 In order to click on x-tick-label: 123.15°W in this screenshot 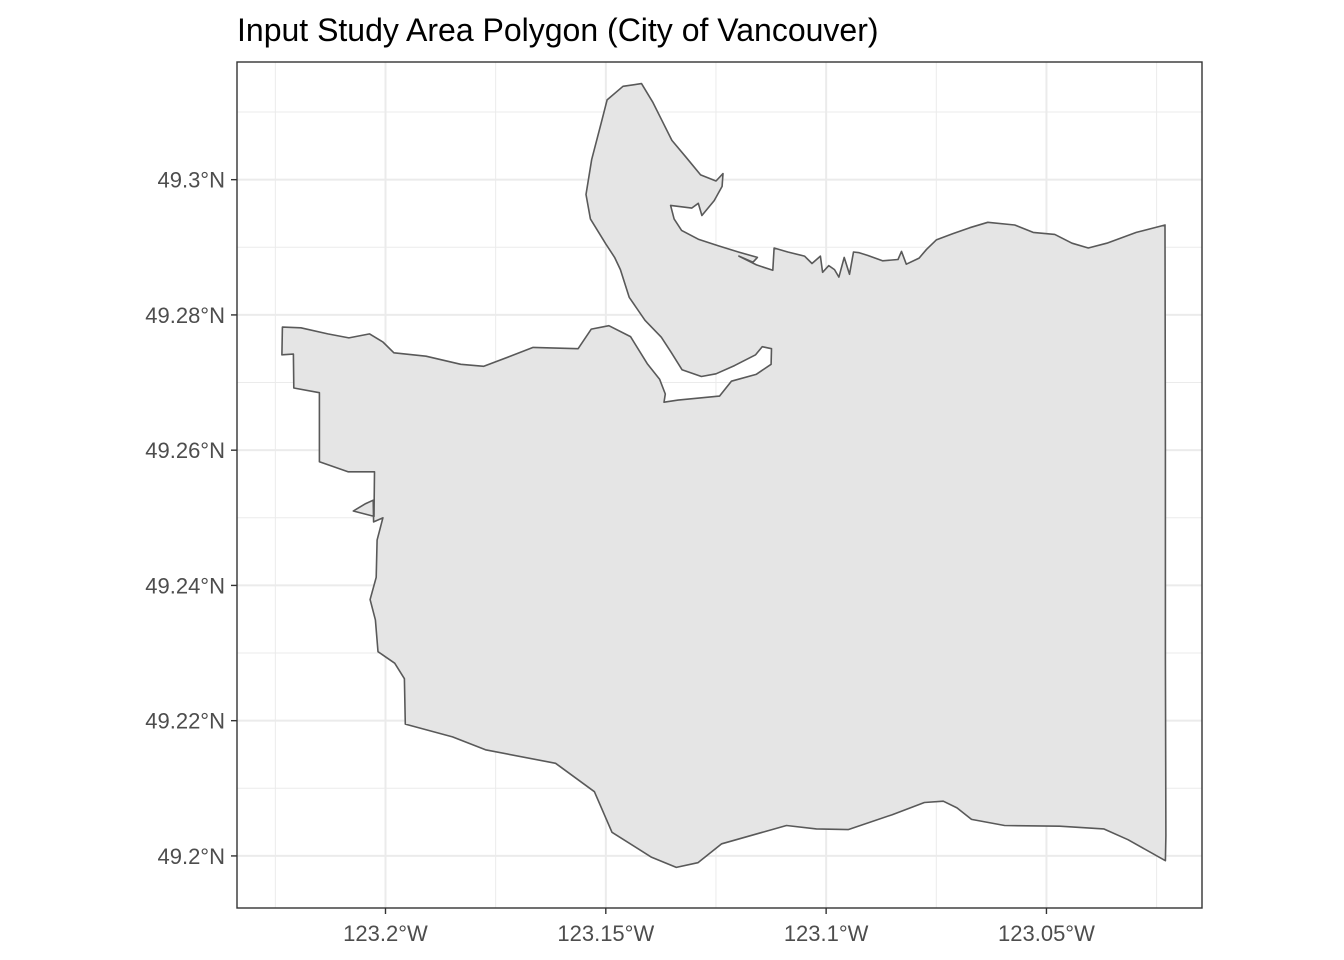, I will do `click(605, 933)`.